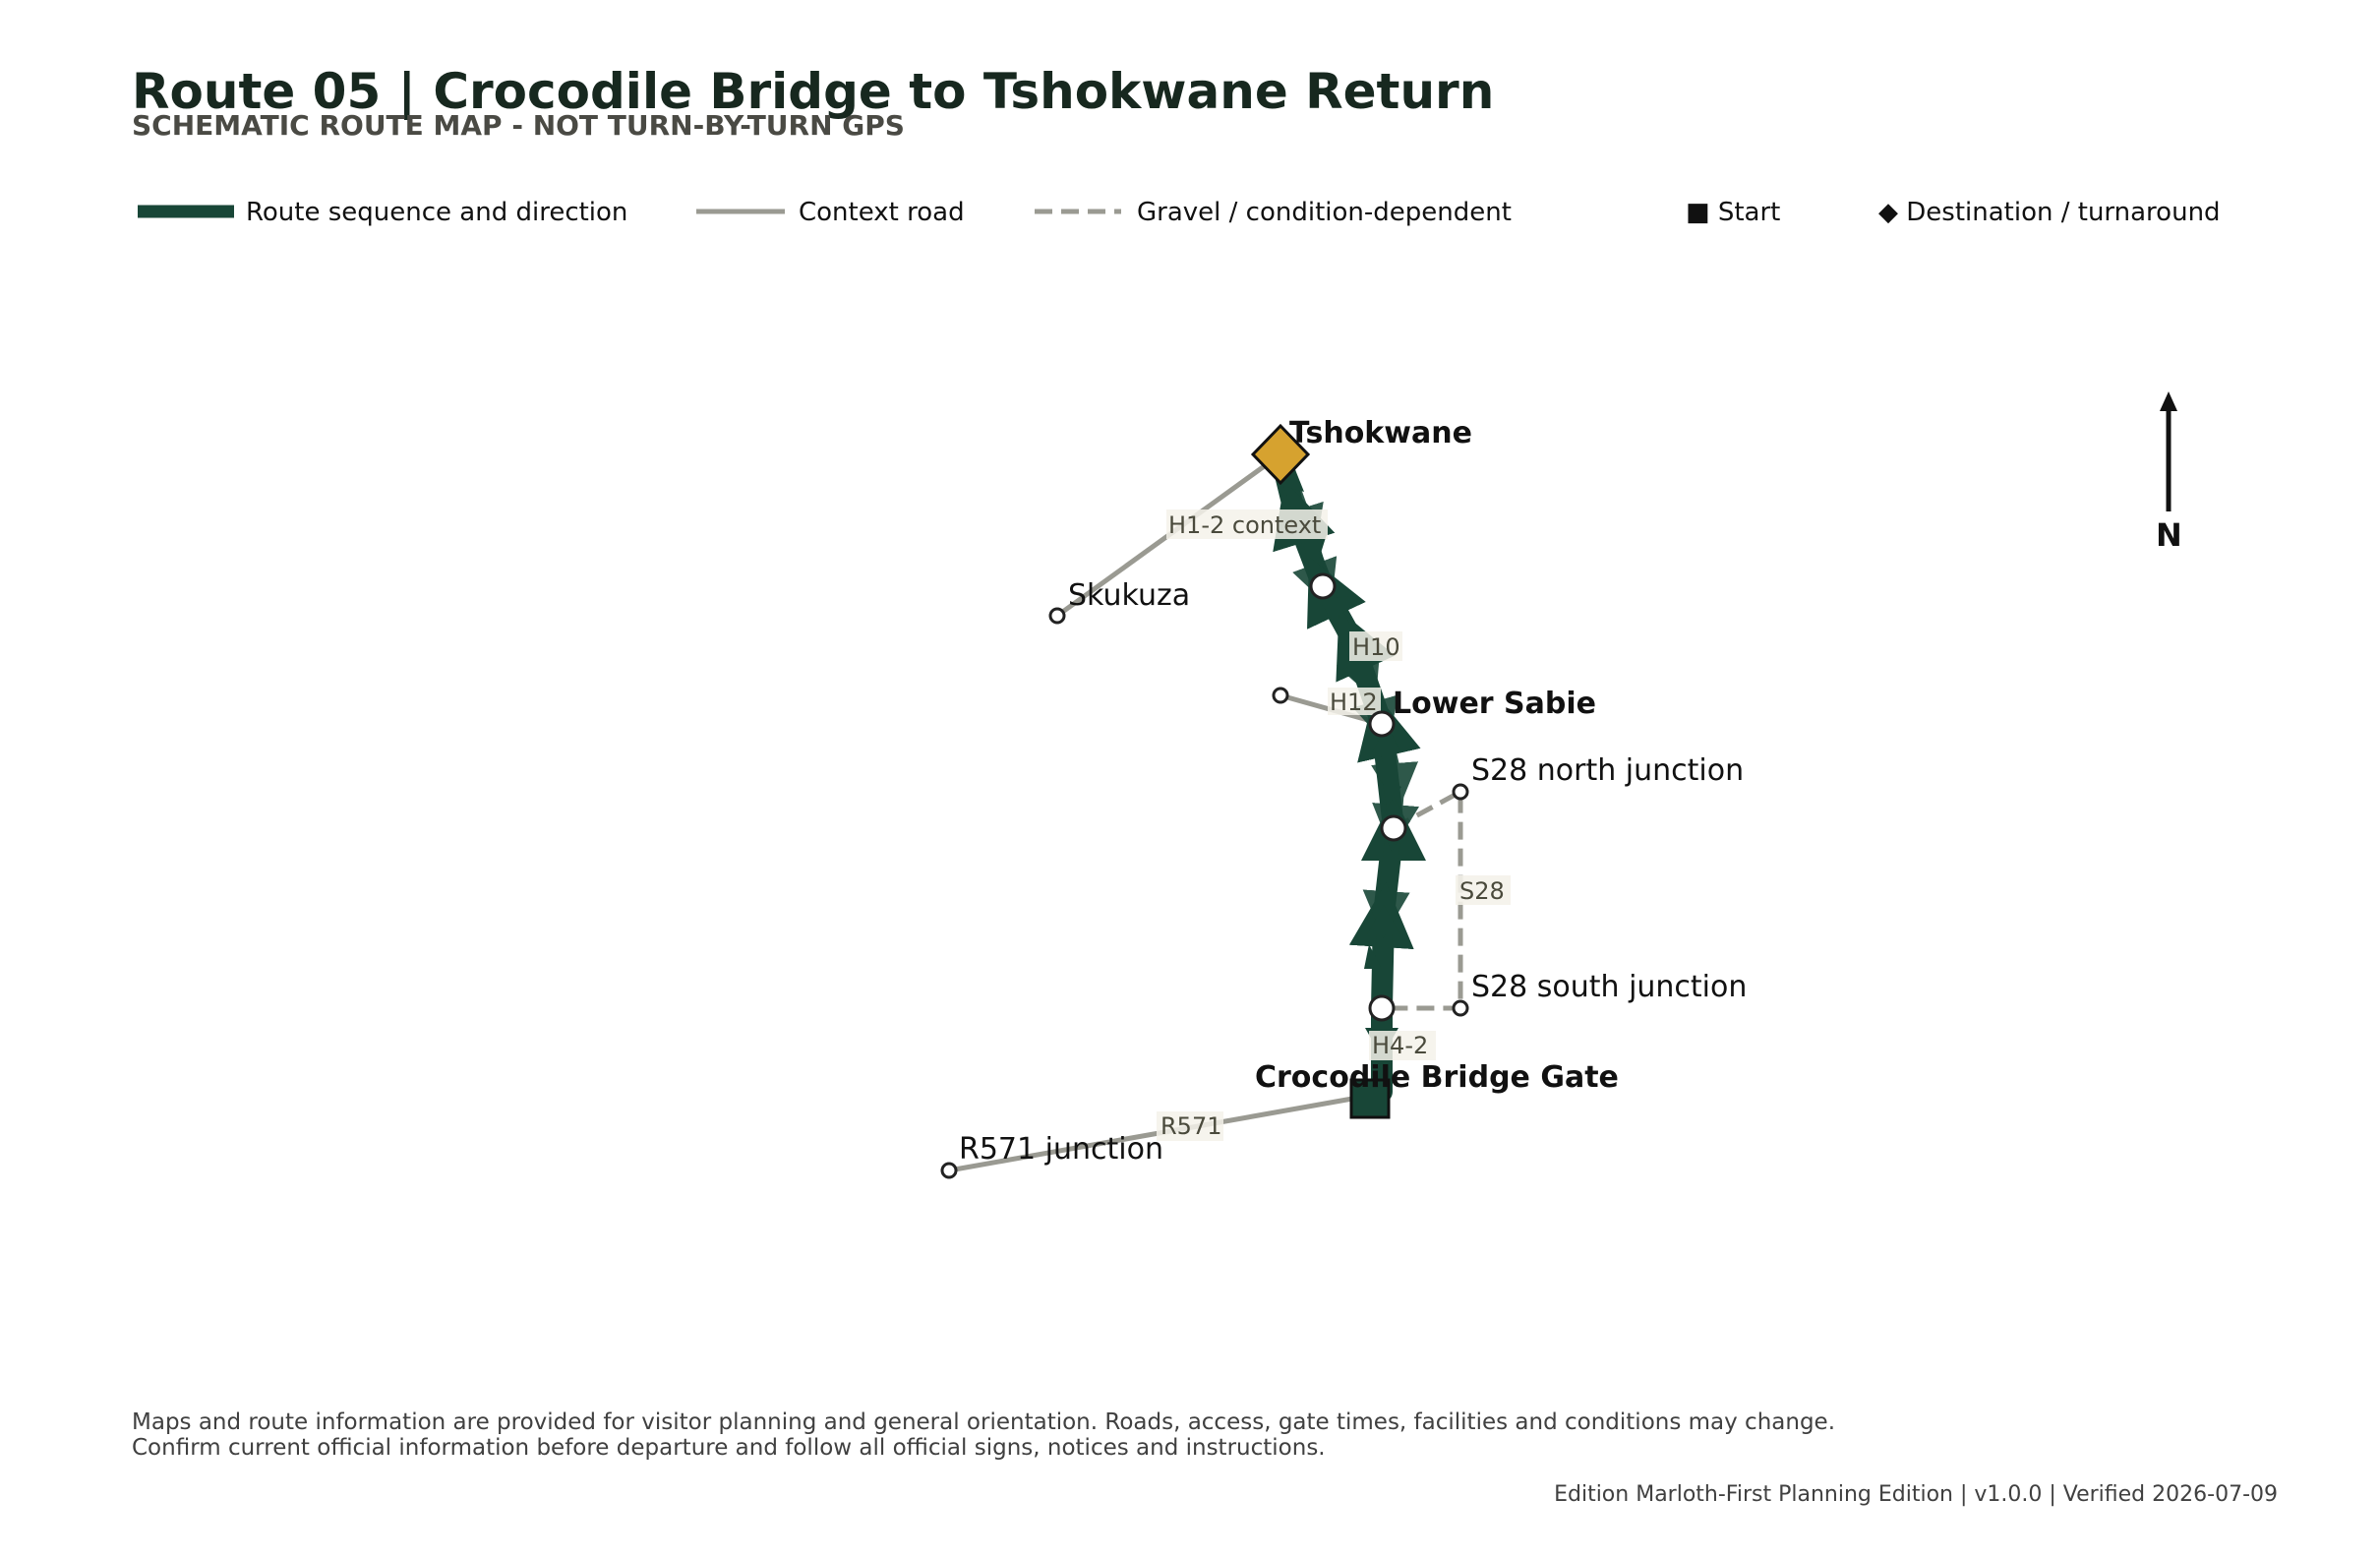 This screenshot has width=2380, height=1558. What do you see at coordinates (1244, 525) in the screenshot?
I see `road-label-h1-2: H1-2 context` at bounding box center [1244, 525].